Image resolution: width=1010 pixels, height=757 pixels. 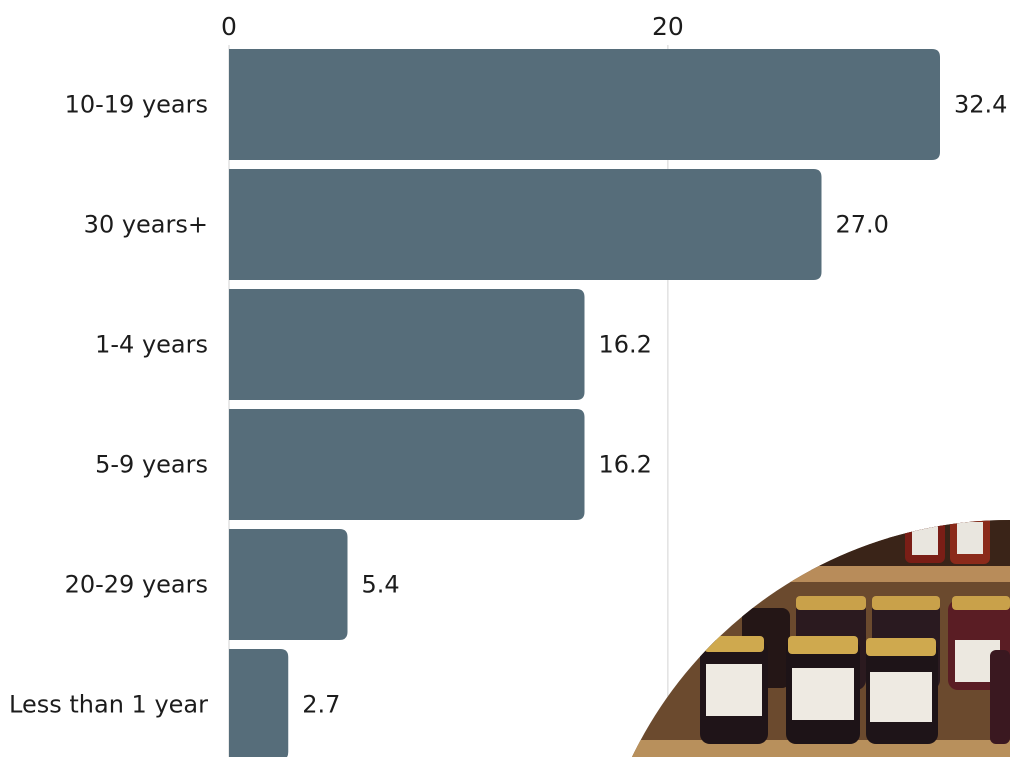 What do you see at coordinates (862, 225) in the screenshot?
I see `value-label: 27.0` at bounding box center [862, 225].